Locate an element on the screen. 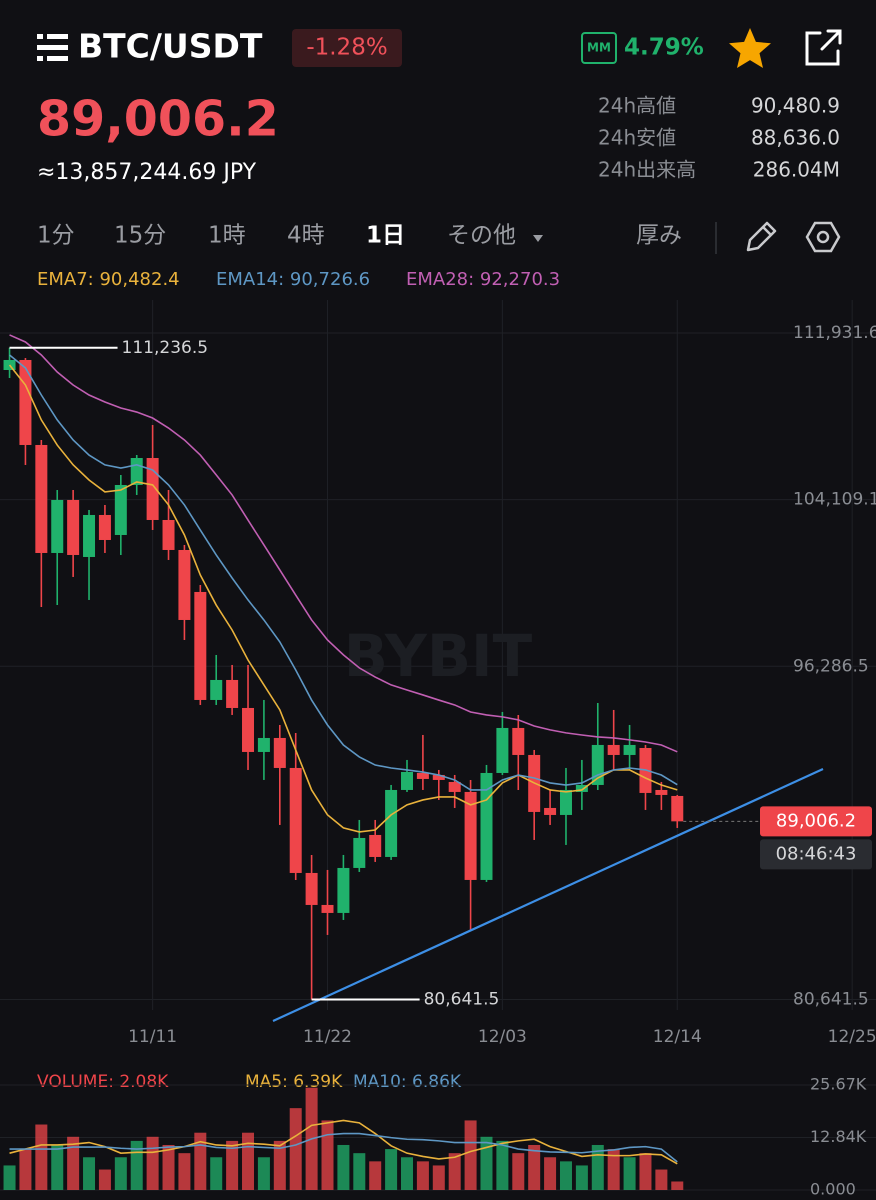 This screenshot has height=1200, width=876. share-box is located at coordinates (822, 48).